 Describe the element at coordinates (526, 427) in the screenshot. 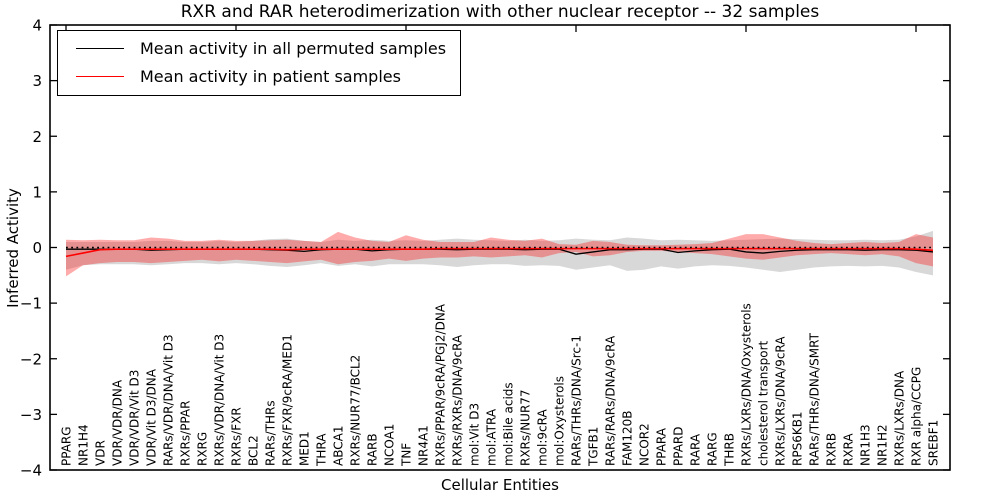

I see `x-category-label: RXRs/NUR77` at that location.